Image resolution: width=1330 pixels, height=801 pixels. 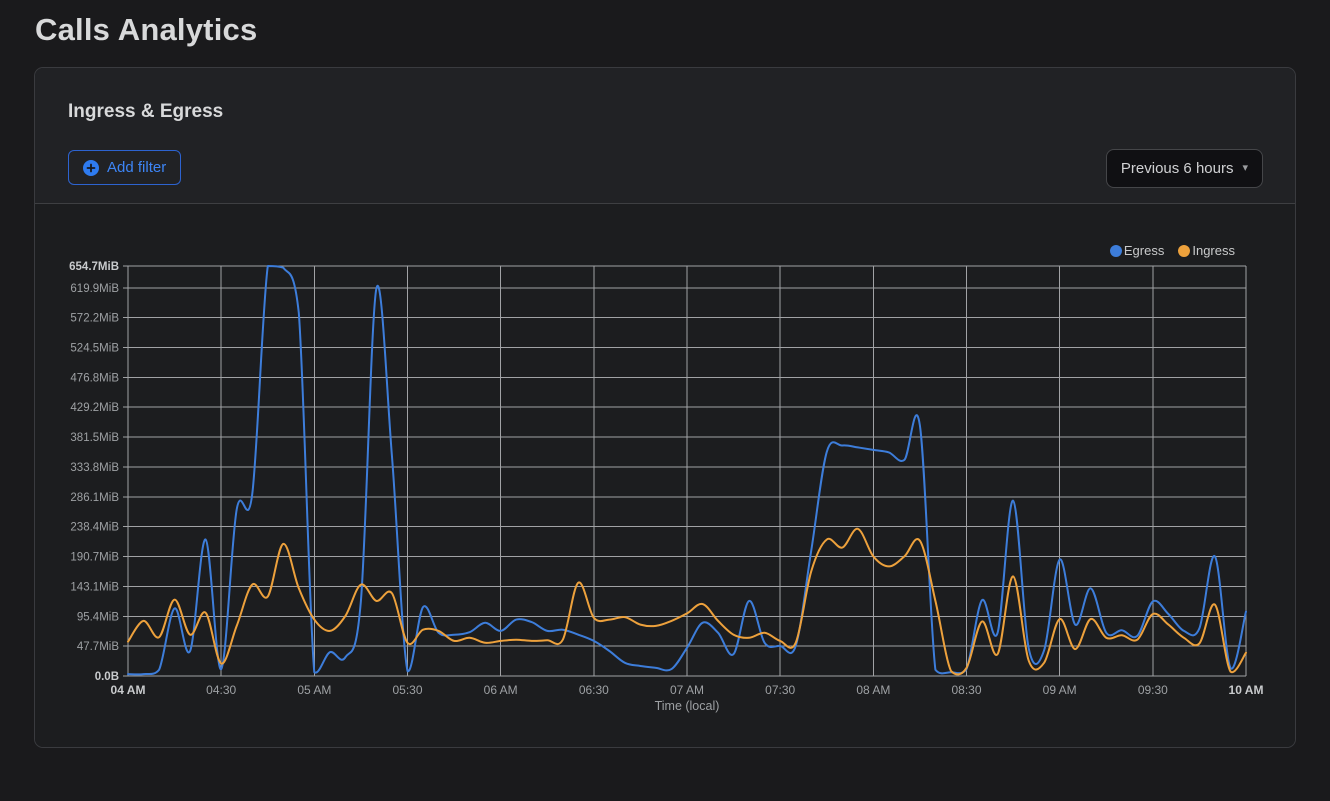 I want to click on svg-text: 05 AM, so click(x=314, y=690).